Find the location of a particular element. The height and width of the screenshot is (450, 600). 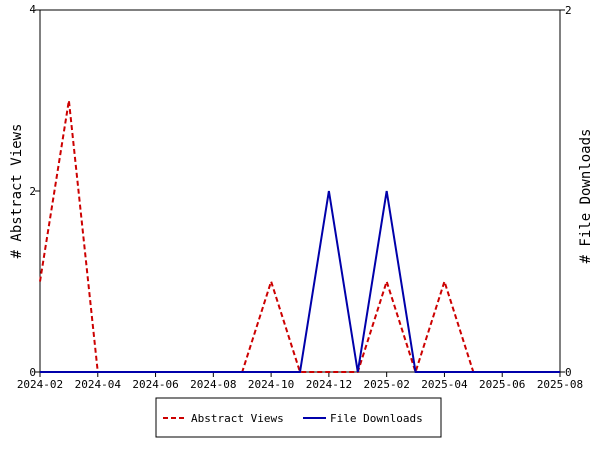

x-tick-label: 2024-06 is located at coordinates (155, 384).